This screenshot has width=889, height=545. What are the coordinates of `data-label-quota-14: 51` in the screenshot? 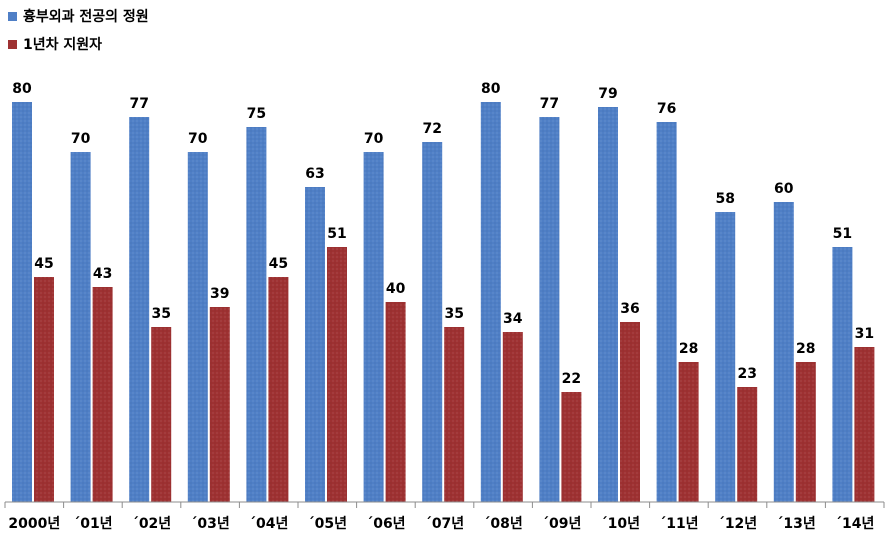 It's located at (842, 234).